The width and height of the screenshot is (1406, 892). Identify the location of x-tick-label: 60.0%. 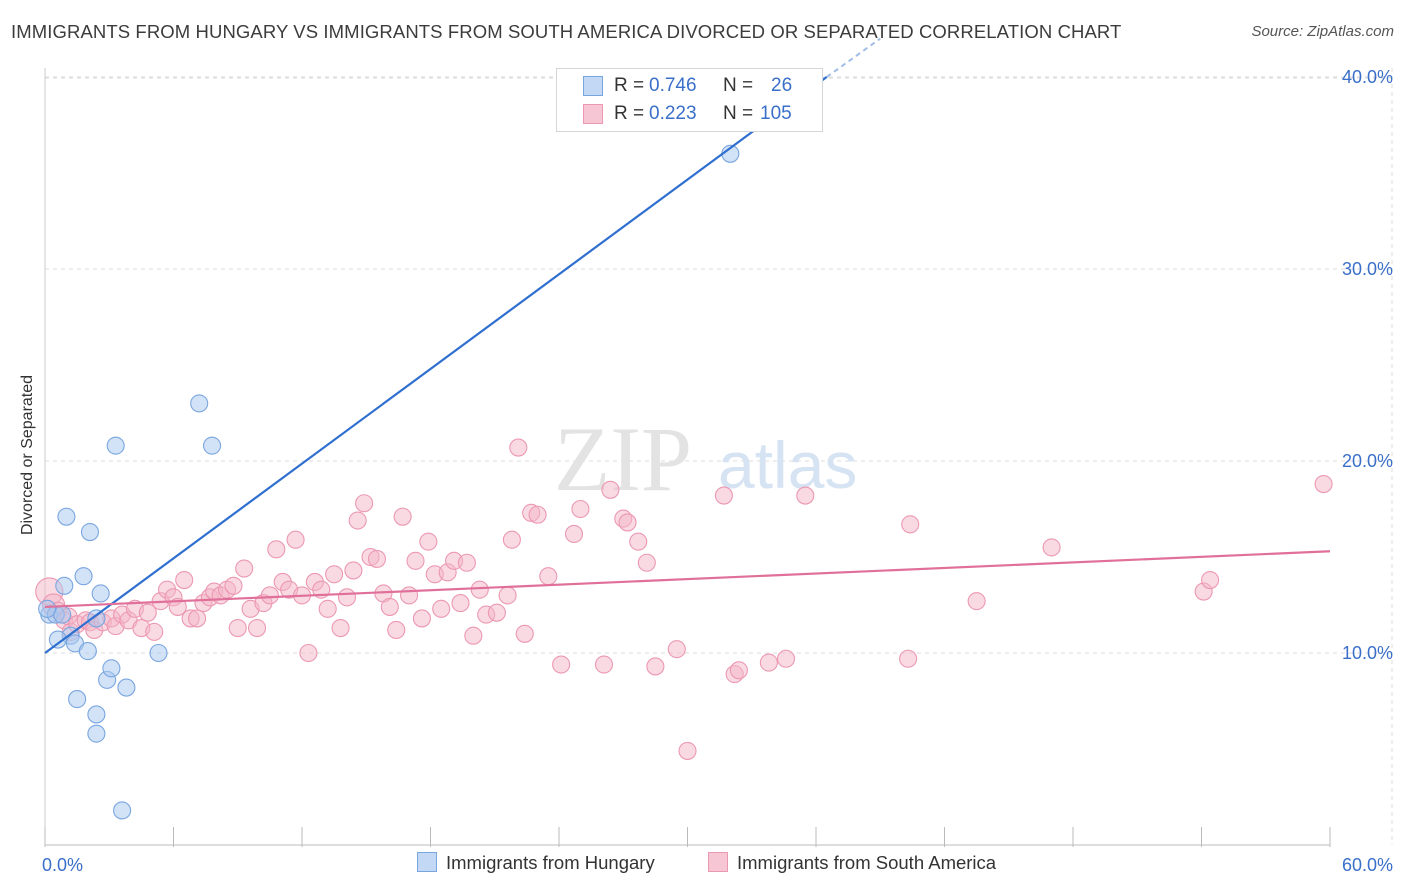
(1367, 865).